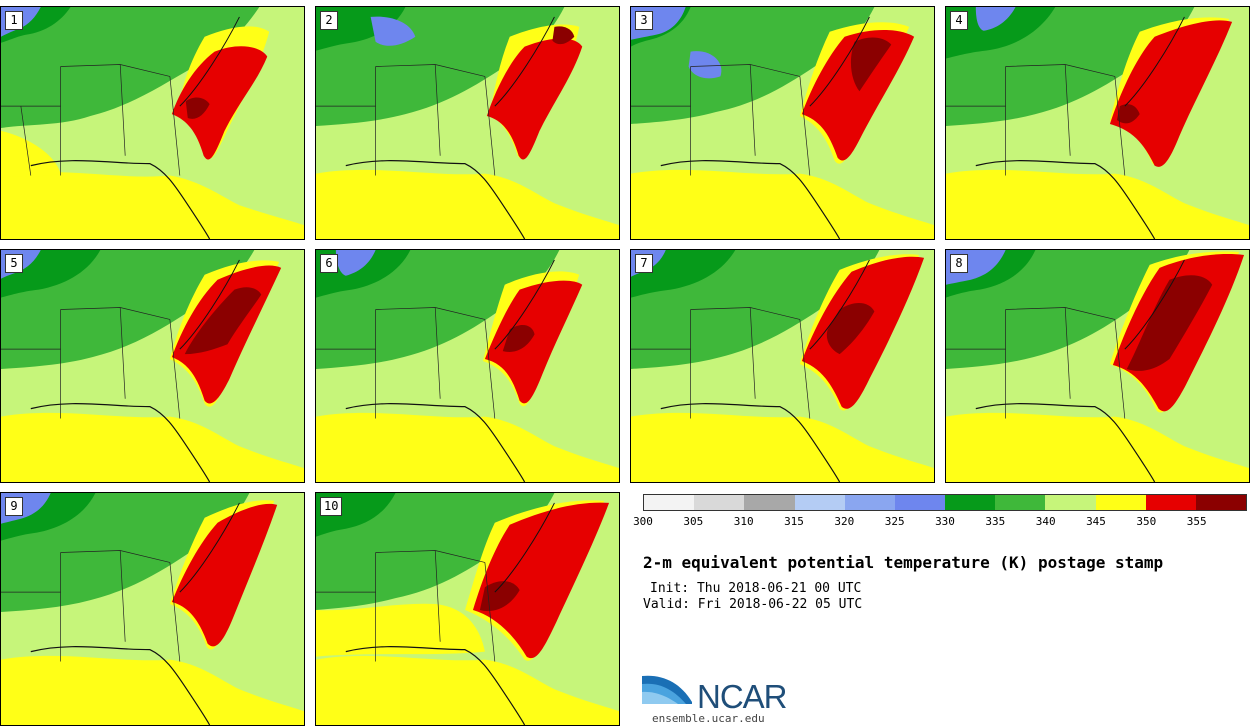  I want to click on map-panel-4: 4, so click(1097, 123).